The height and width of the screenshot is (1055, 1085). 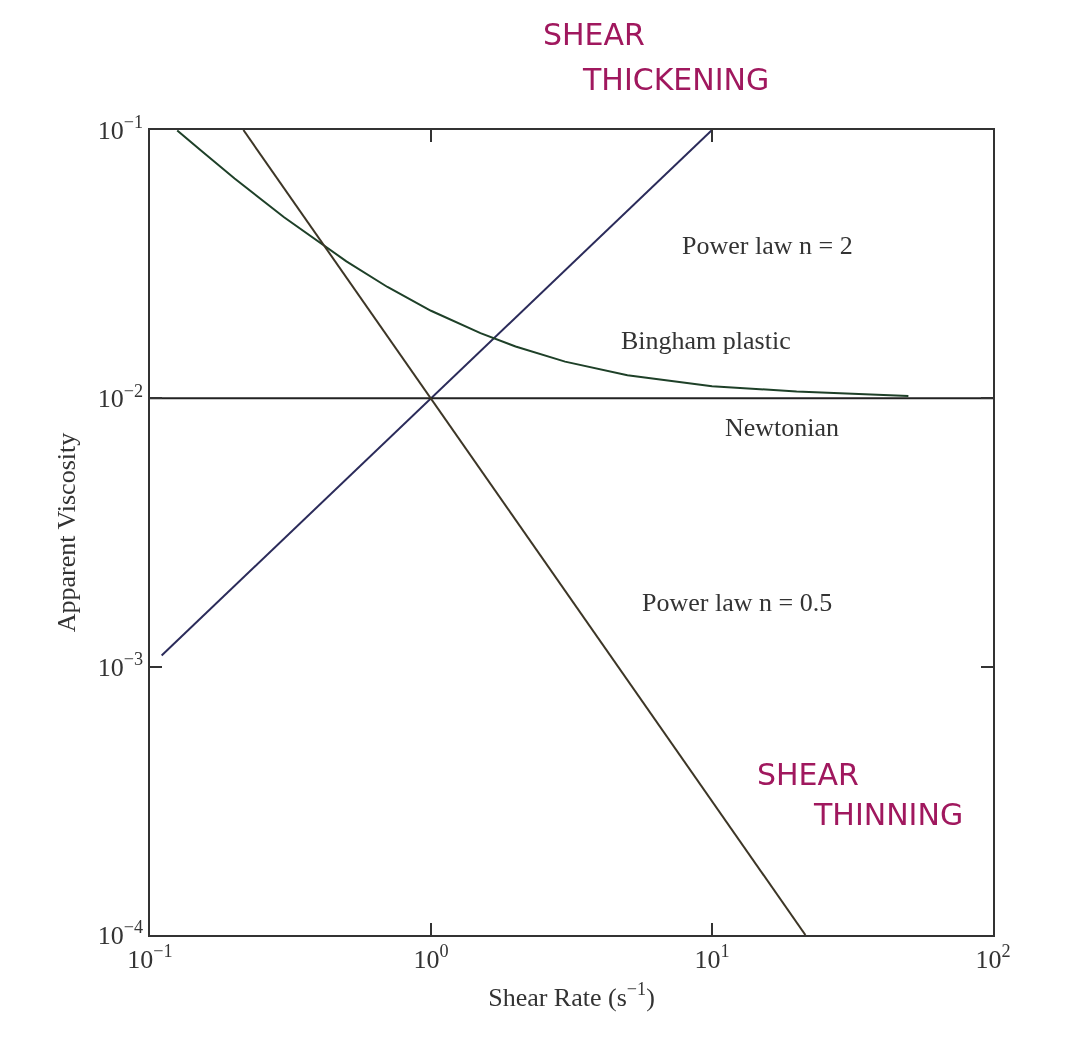 I want to click on annotation: THINNING, so click(x=888, y=814).